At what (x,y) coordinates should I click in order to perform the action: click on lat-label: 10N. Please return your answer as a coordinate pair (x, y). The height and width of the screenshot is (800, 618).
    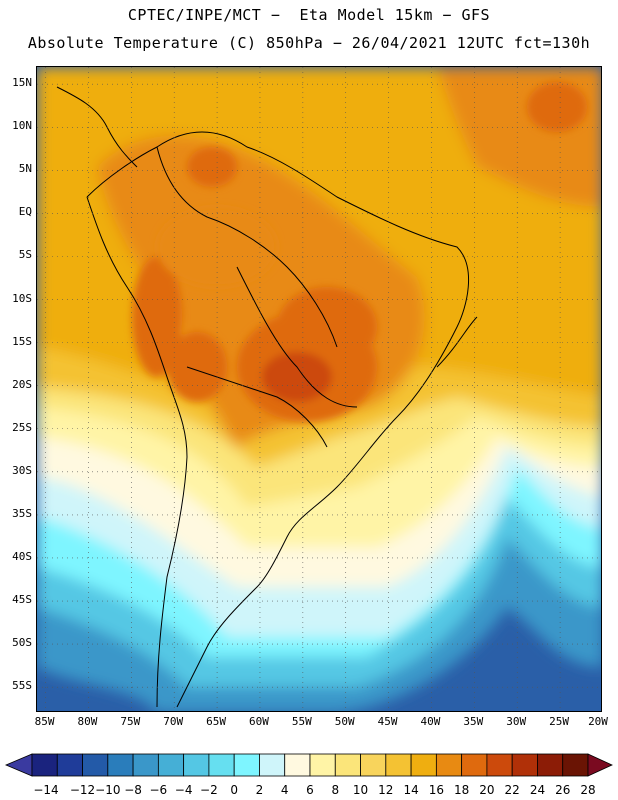
    Looking at the image, I should click on (22, 126).